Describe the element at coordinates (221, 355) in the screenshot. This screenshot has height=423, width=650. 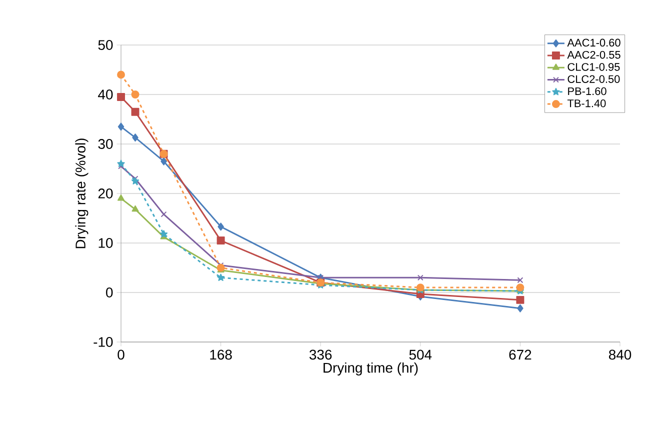
I see `x-tick-label: 168` at that location.